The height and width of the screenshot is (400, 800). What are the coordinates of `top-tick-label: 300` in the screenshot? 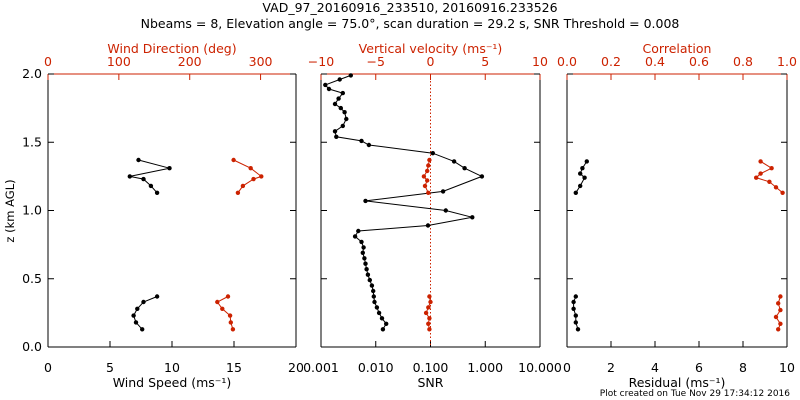 It's located at (261, 61).